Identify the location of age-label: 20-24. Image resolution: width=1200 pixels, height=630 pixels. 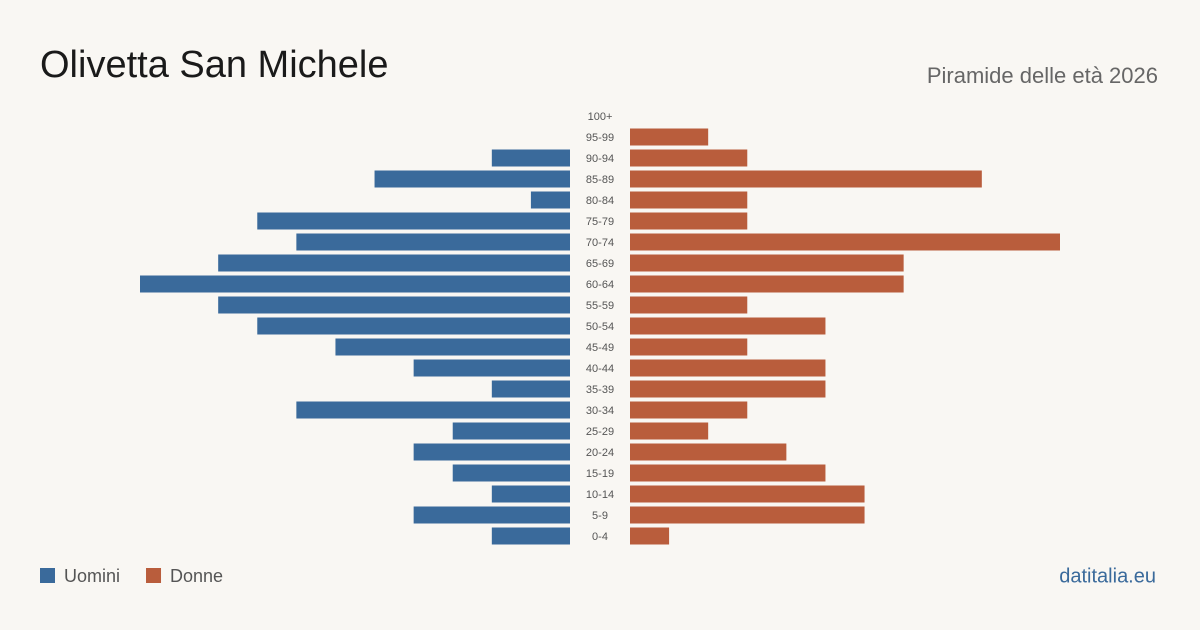
(600, 453).